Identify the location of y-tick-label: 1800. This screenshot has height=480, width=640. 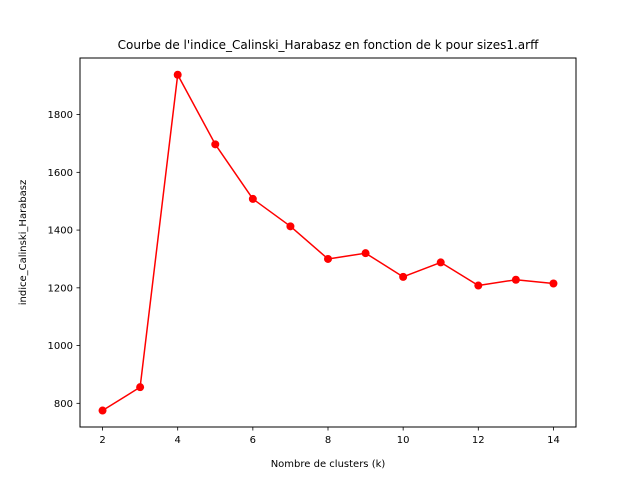
(60, 115).